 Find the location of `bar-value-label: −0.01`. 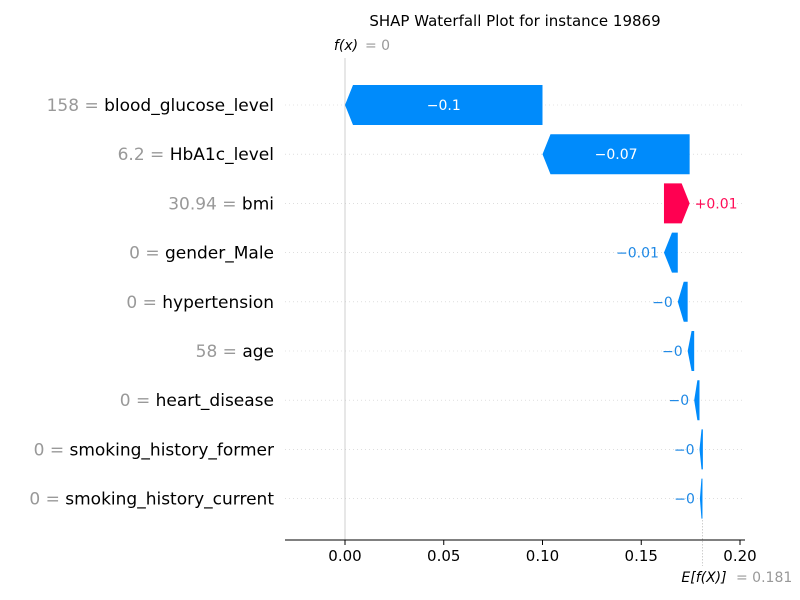

bar-value-label: −0.01 is located at coordinates (637, 254).